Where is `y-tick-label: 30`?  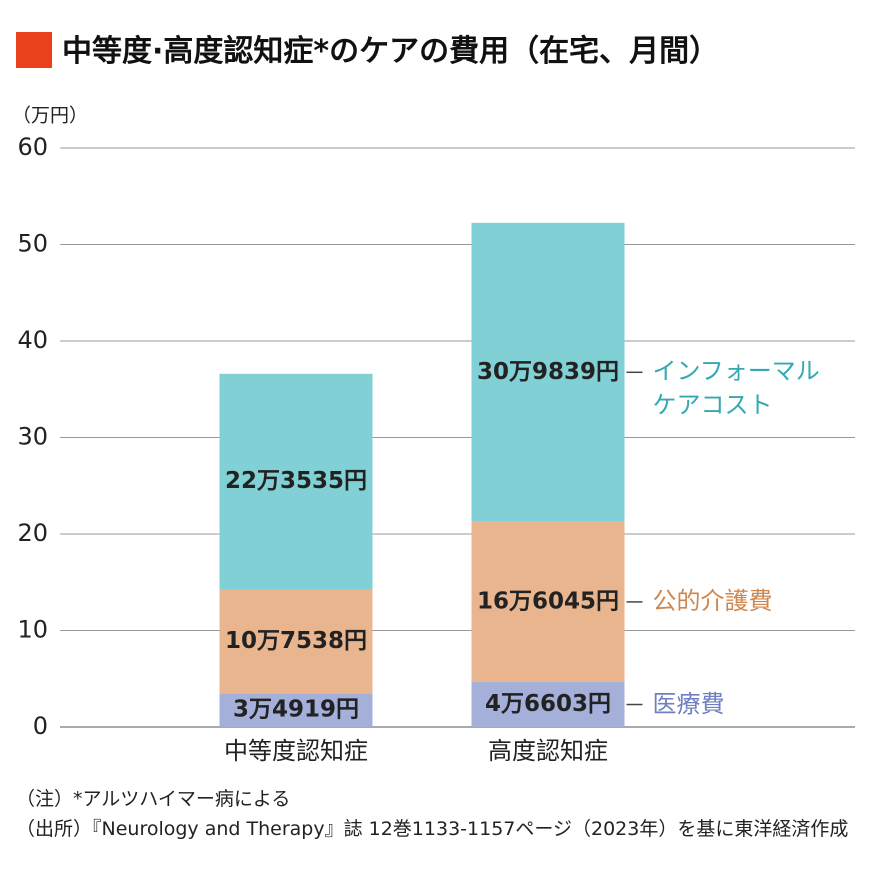 y-tick-label: 30 is located at coordinates (32, 437).